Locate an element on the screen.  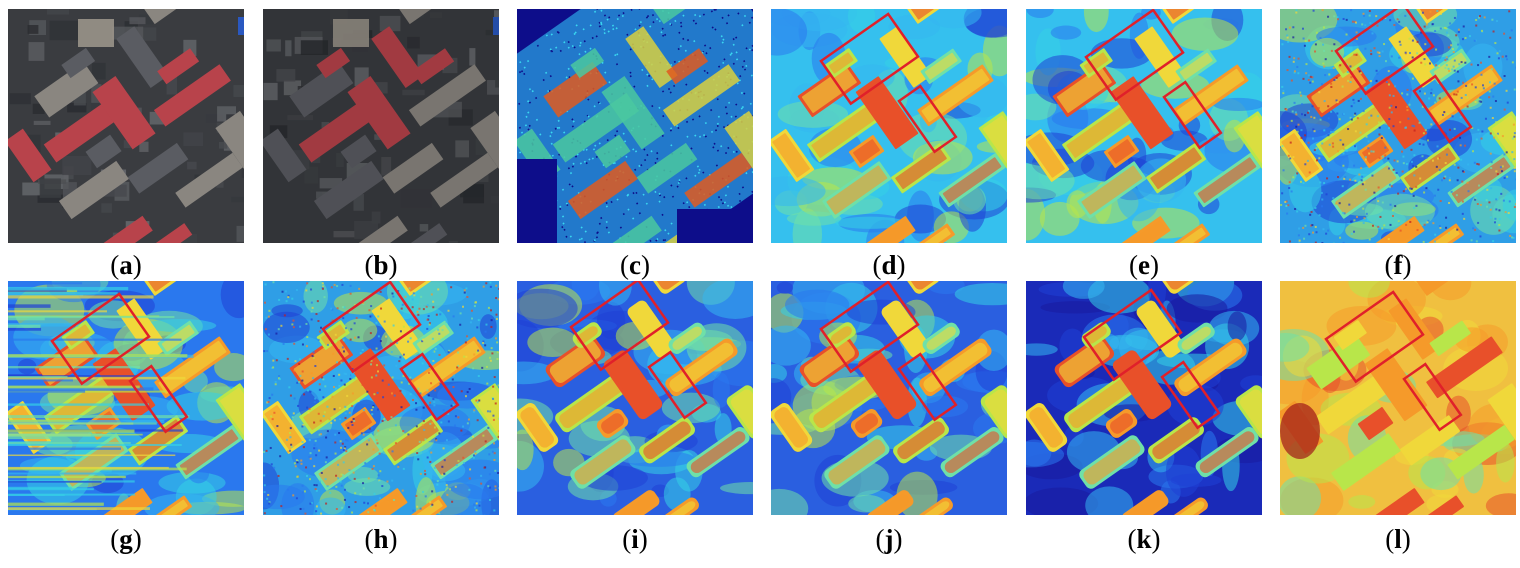
panel-i-image is located at coordinates (635, 398).